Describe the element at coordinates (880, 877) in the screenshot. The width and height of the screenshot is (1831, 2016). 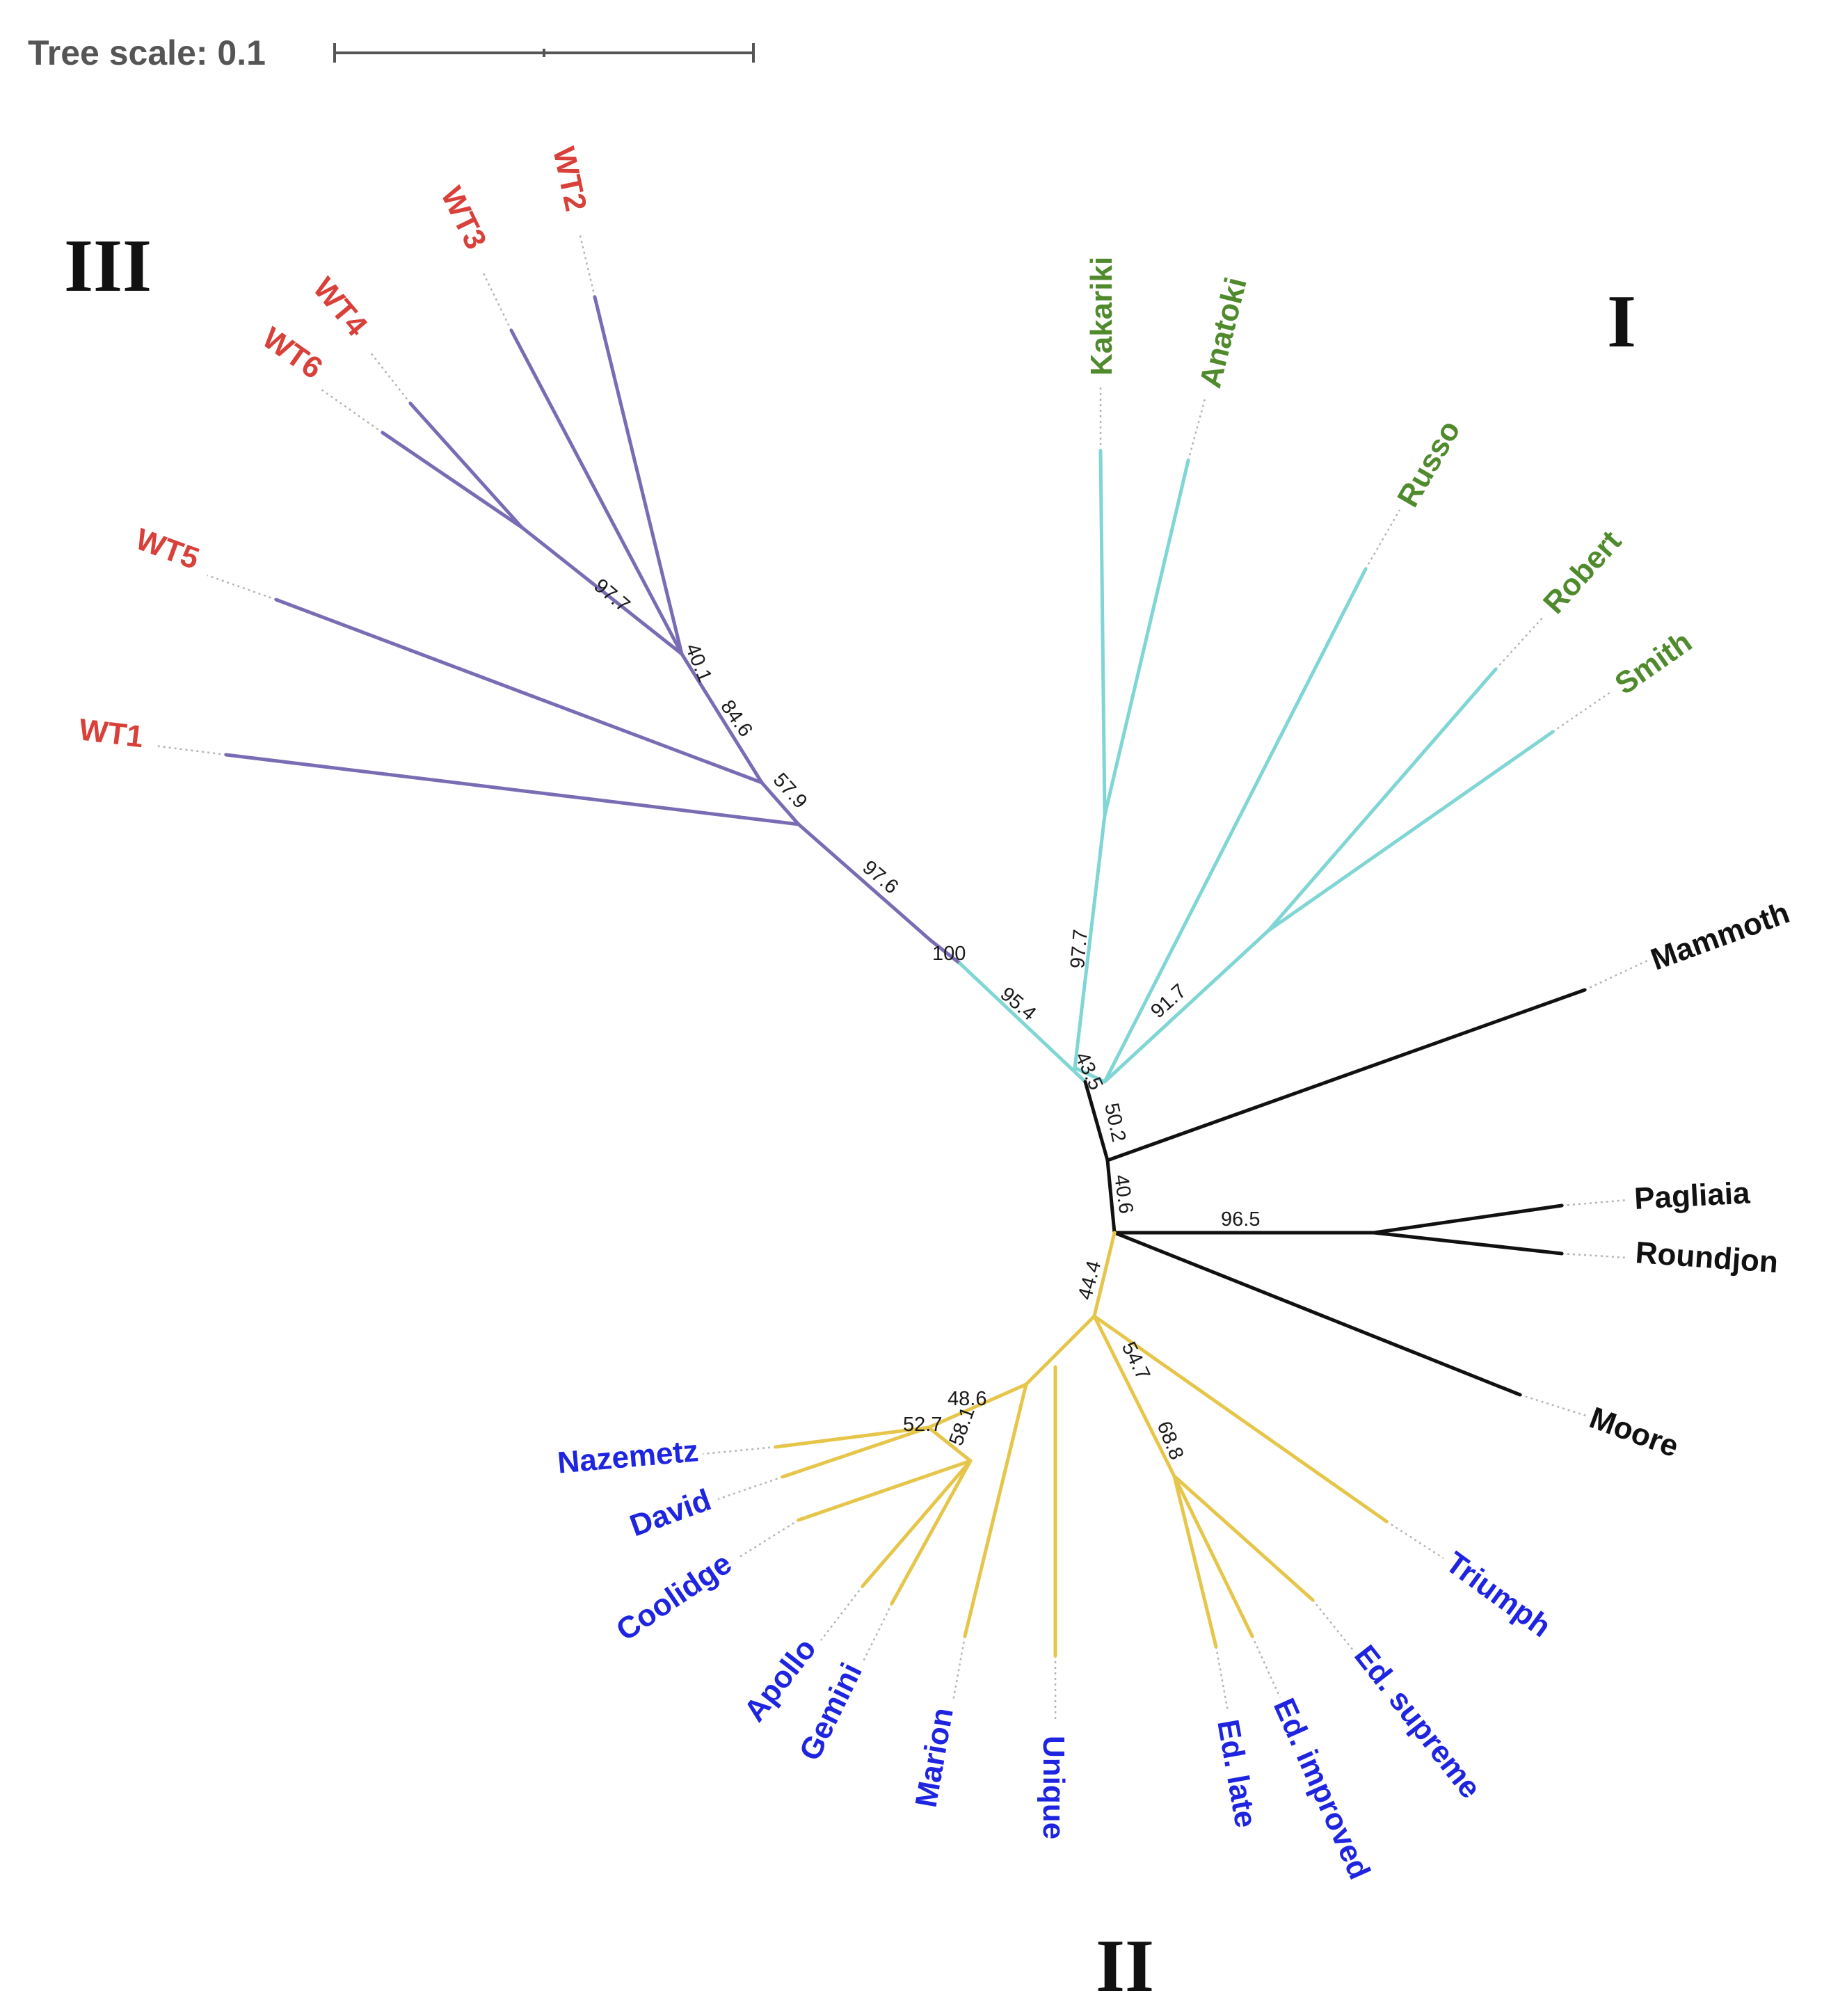
I see `bootstrap-value: 97.6` at that location.